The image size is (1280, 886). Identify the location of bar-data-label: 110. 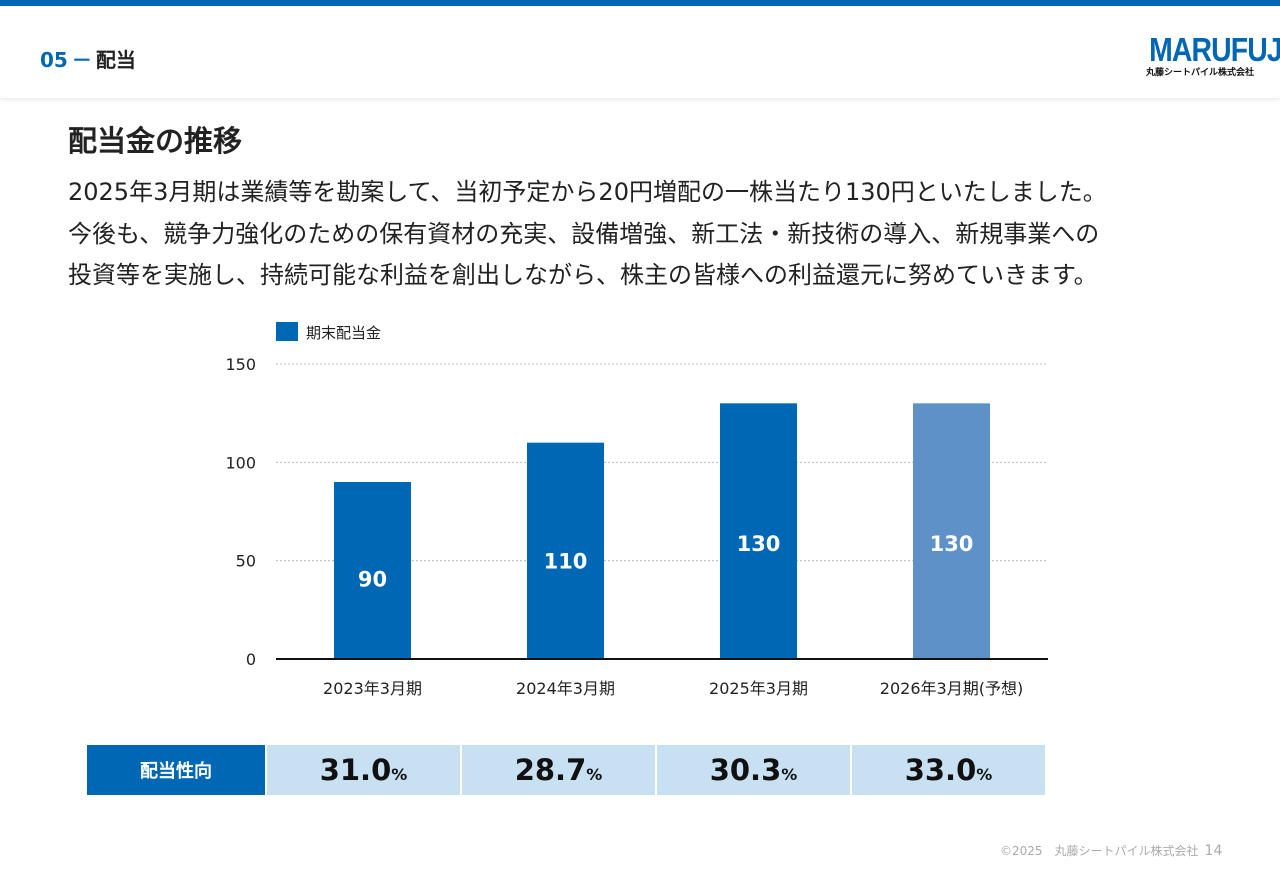
(566, 562).